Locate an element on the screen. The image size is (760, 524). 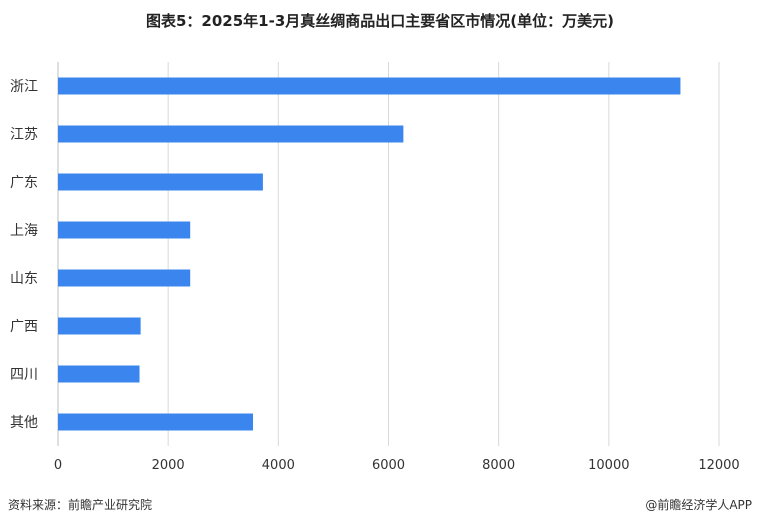
x-tick-label: 6000 is located at coordinates (388, 465).